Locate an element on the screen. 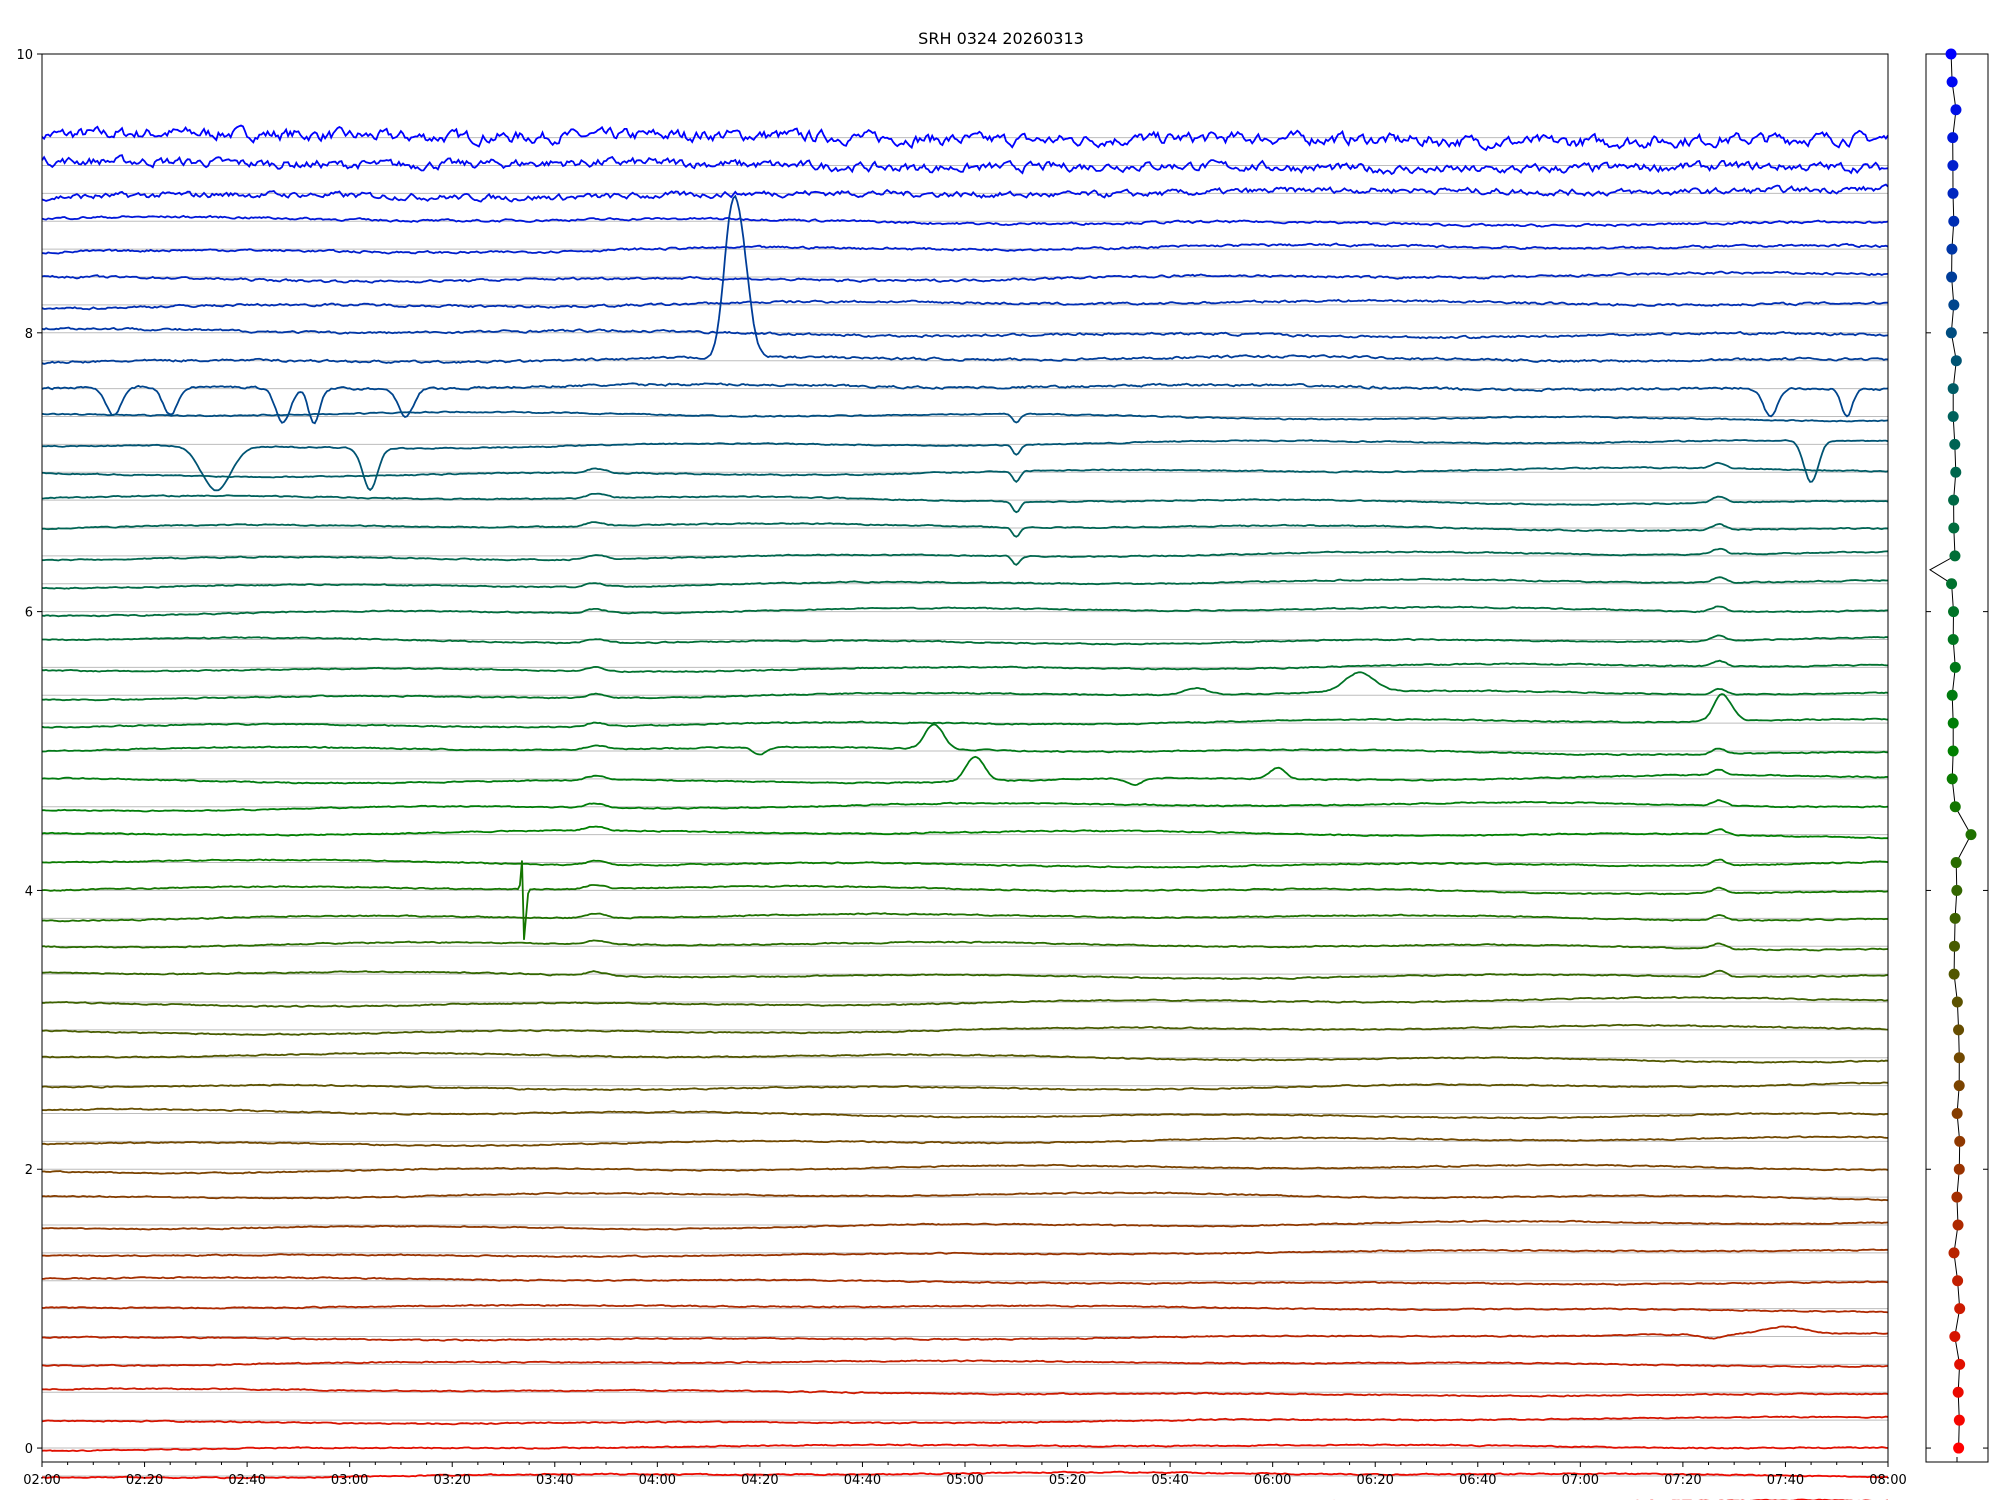  x-tick-label: 07:40 is located at coordinates (1785, 1480).